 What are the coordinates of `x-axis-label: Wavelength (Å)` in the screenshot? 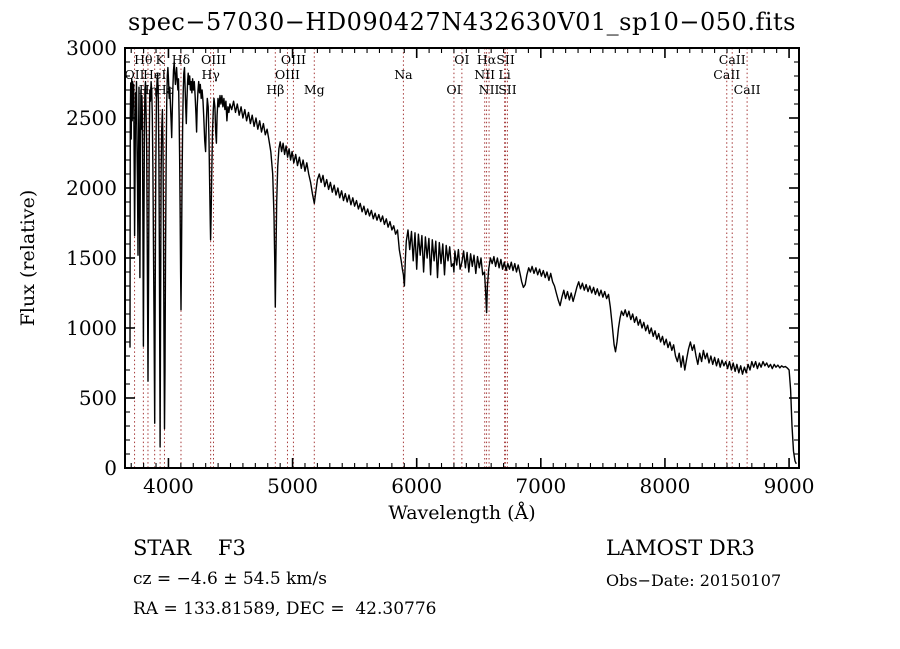 It's located at (461, 513).